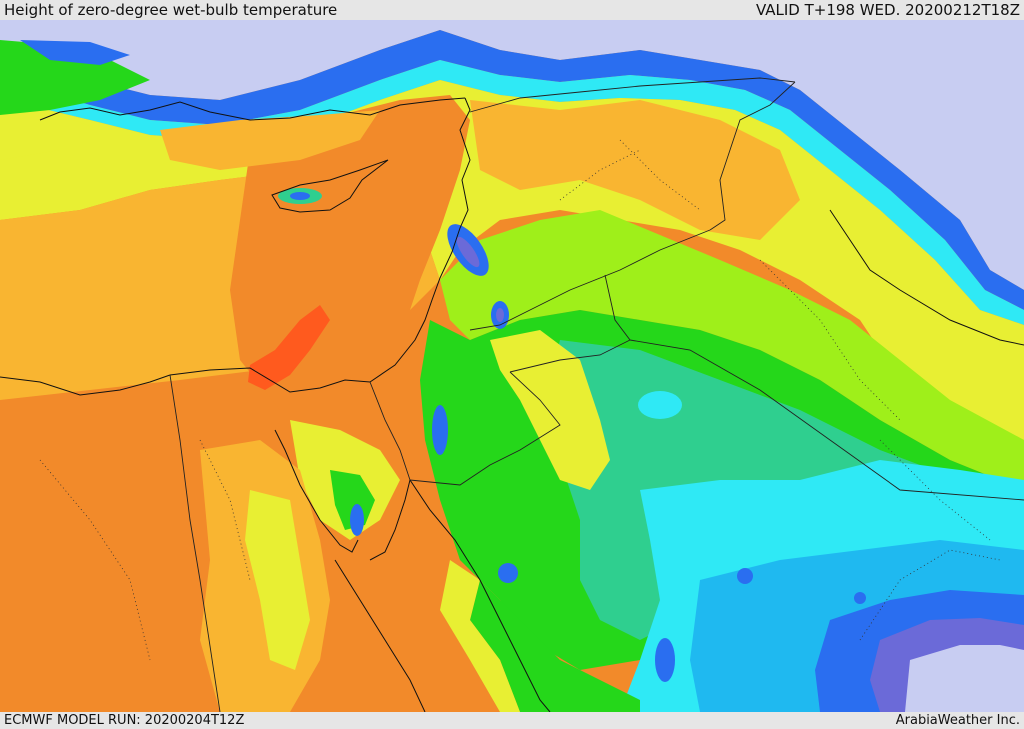 The height and width of the screenshot is (729, 1024). Describe the element at coordinates (270, 140) in the screenshot. I see `field-light-orange-turkey` at that location.